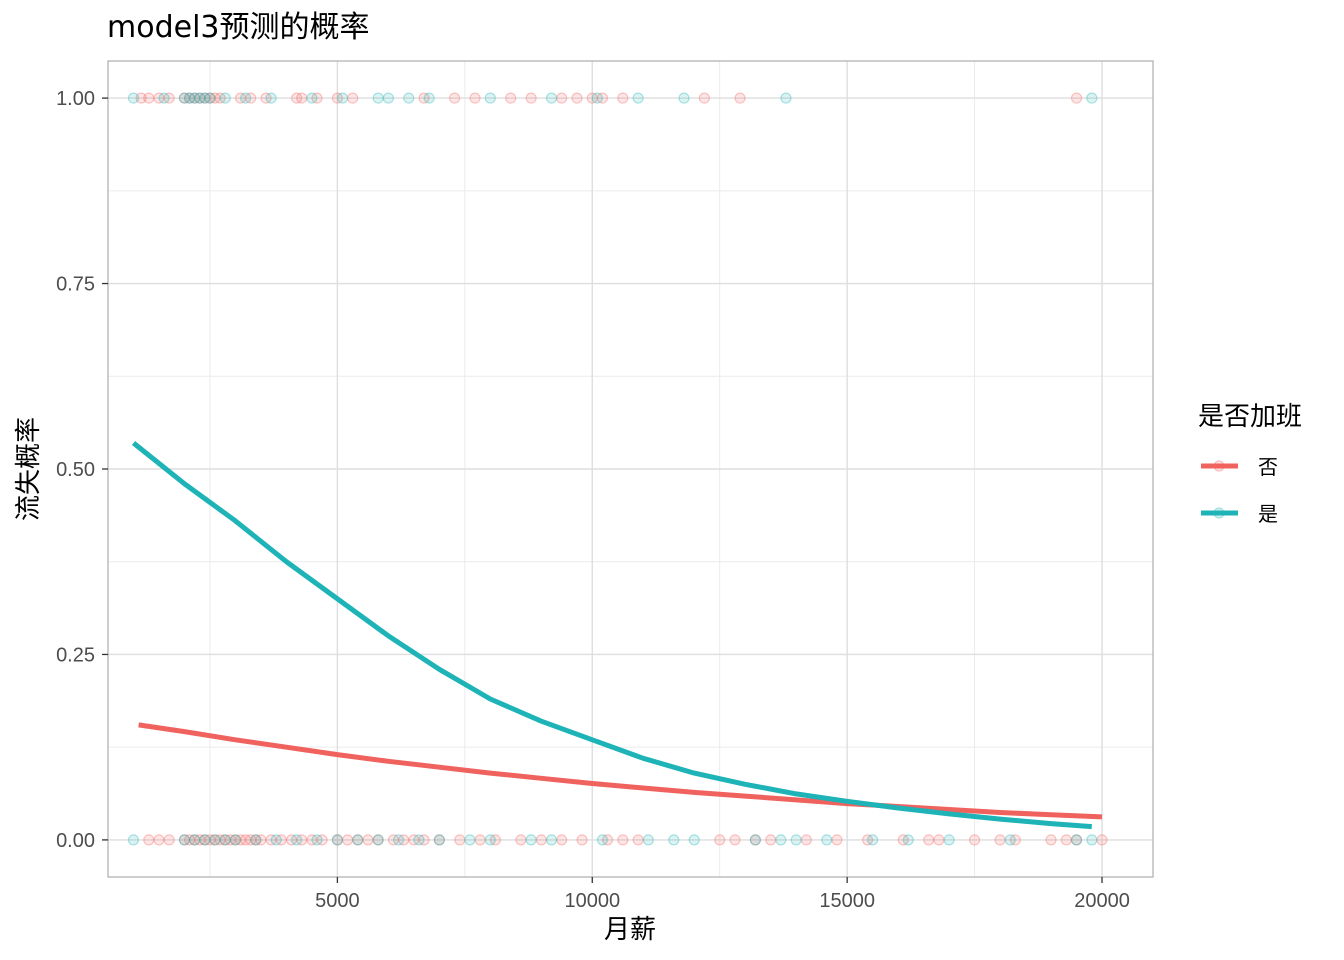 The width and height of the screenshot is (1344, 960). I want to click on legend-item: 否, so click(1239, 467).